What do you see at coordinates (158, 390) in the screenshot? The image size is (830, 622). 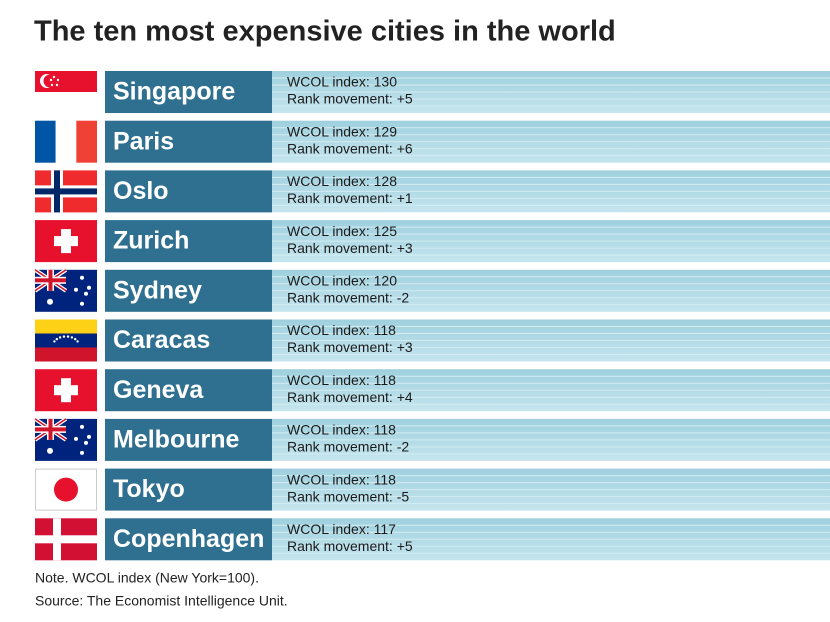 I see `city-name: Geneva` at bounding box center [158, 390].